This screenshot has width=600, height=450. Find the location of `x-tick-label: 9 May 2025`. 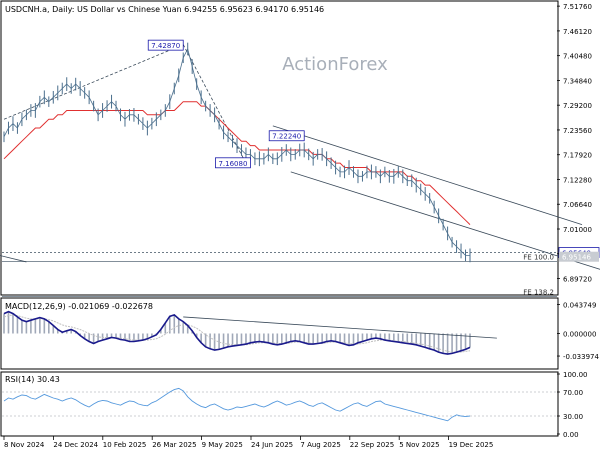

x-tick-label: 9 May 2025 is located at coordinates (222, 445).